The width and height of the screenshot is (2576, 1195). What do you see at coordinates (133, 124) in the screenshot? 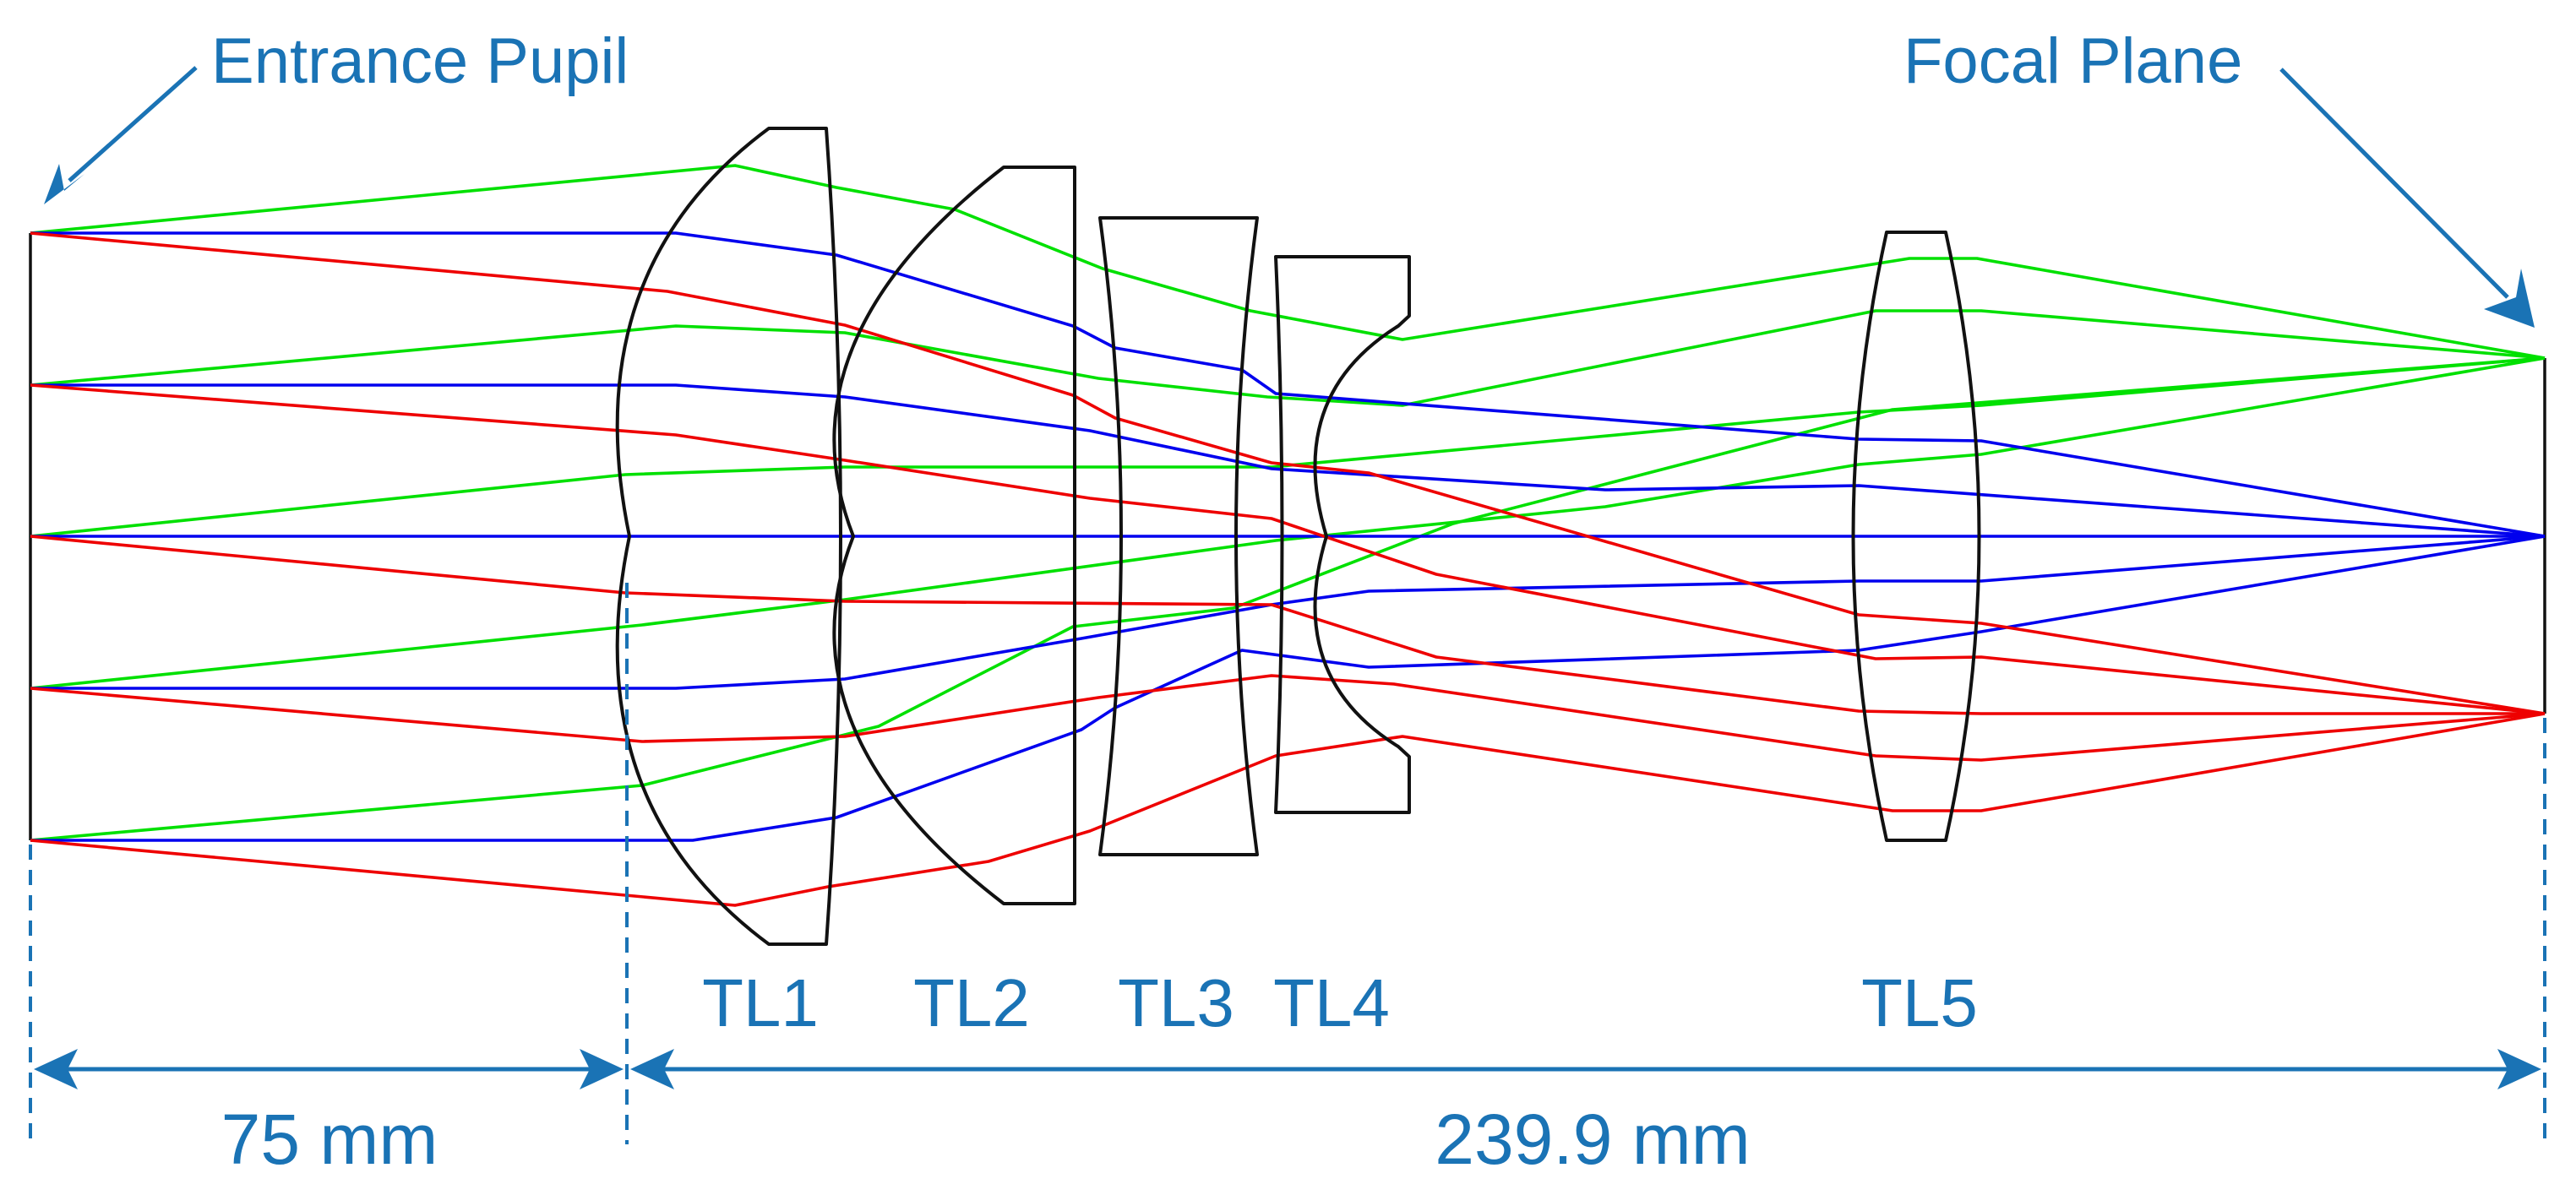
I see `entrance-pupil-arrow-line` at bounding box center [133, 124].